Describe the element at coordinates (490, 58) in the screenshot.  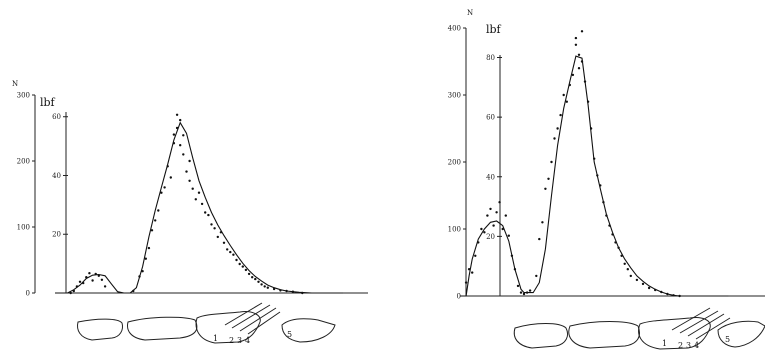
I see `inner-tick-label: 80` at that location.